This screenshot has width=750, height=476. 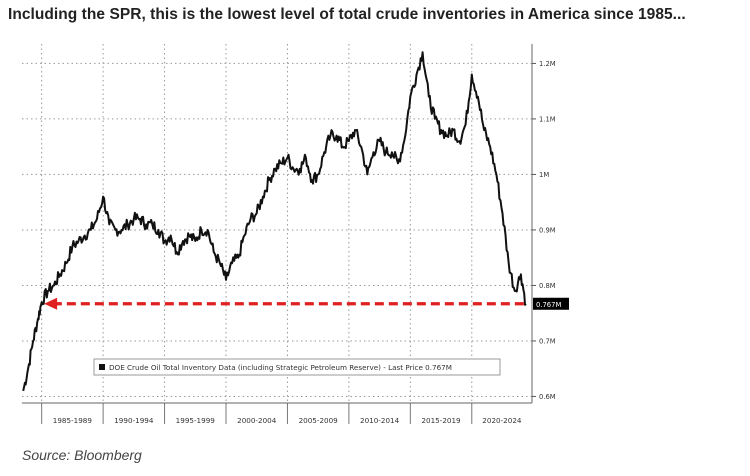 I want to click on annotation-layer, so click(x=284, y=303).